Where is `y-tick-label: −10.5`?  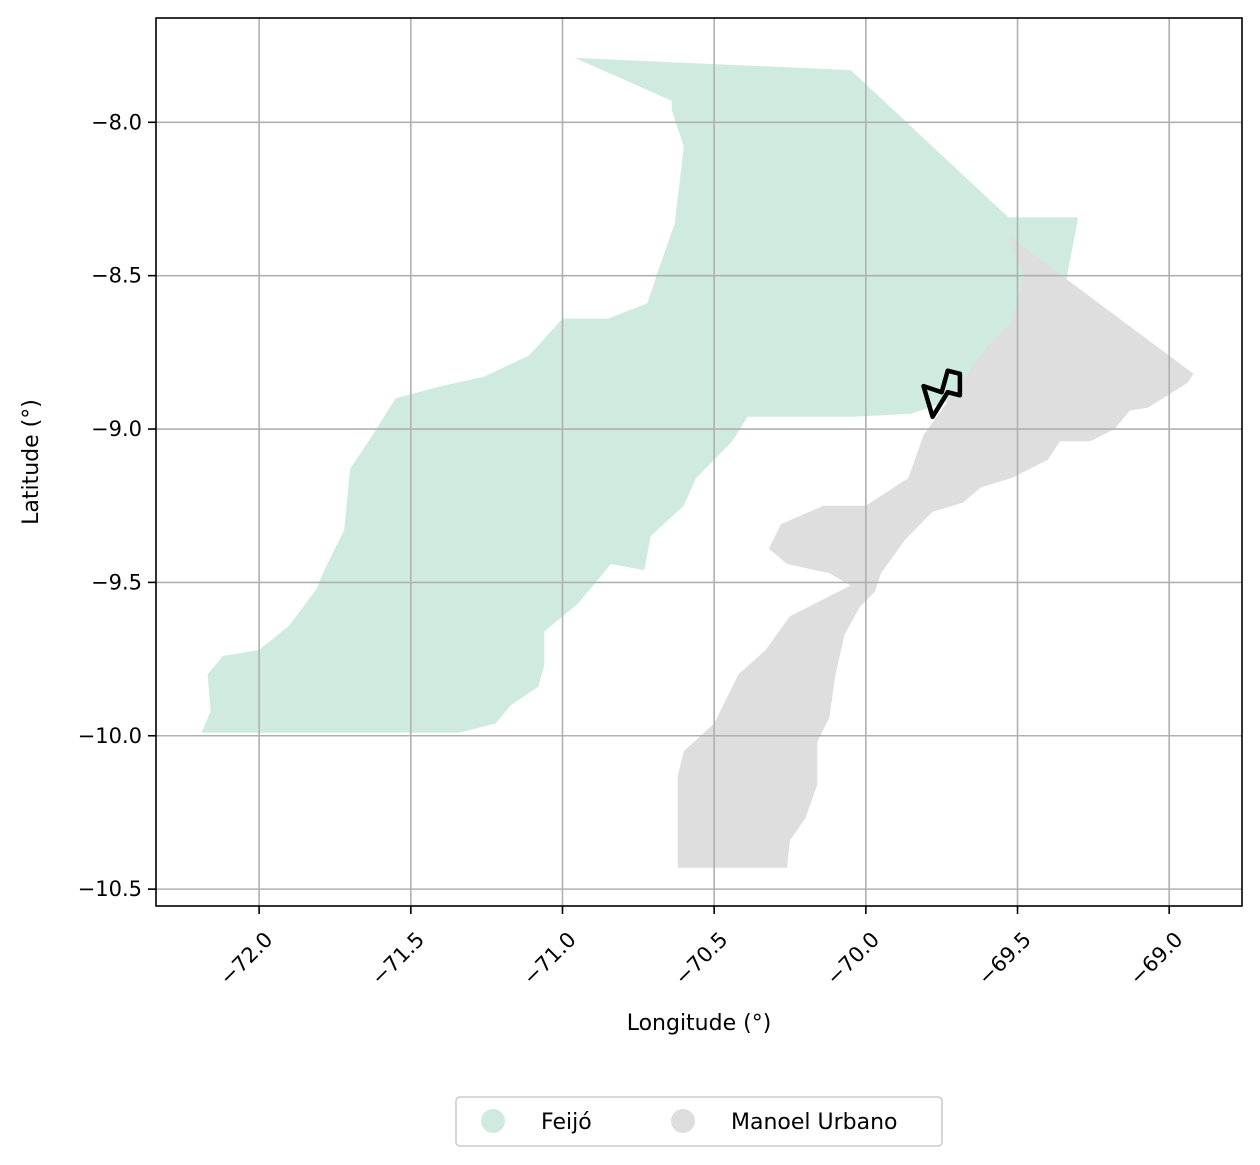
y-tick-label: −10.5 is located at coordinates (110, 889).